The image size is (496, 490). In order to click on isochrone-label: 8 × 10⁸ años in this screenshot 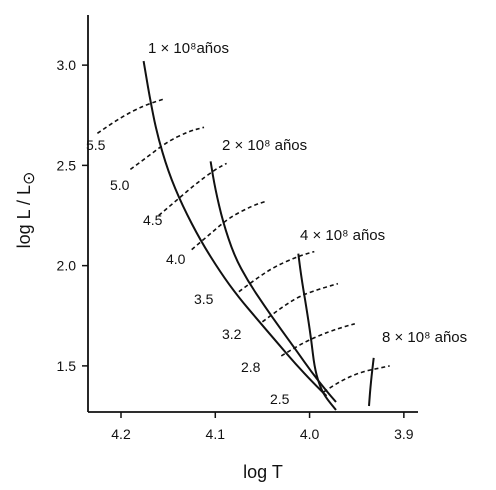, I will do `click(424, 337)`.